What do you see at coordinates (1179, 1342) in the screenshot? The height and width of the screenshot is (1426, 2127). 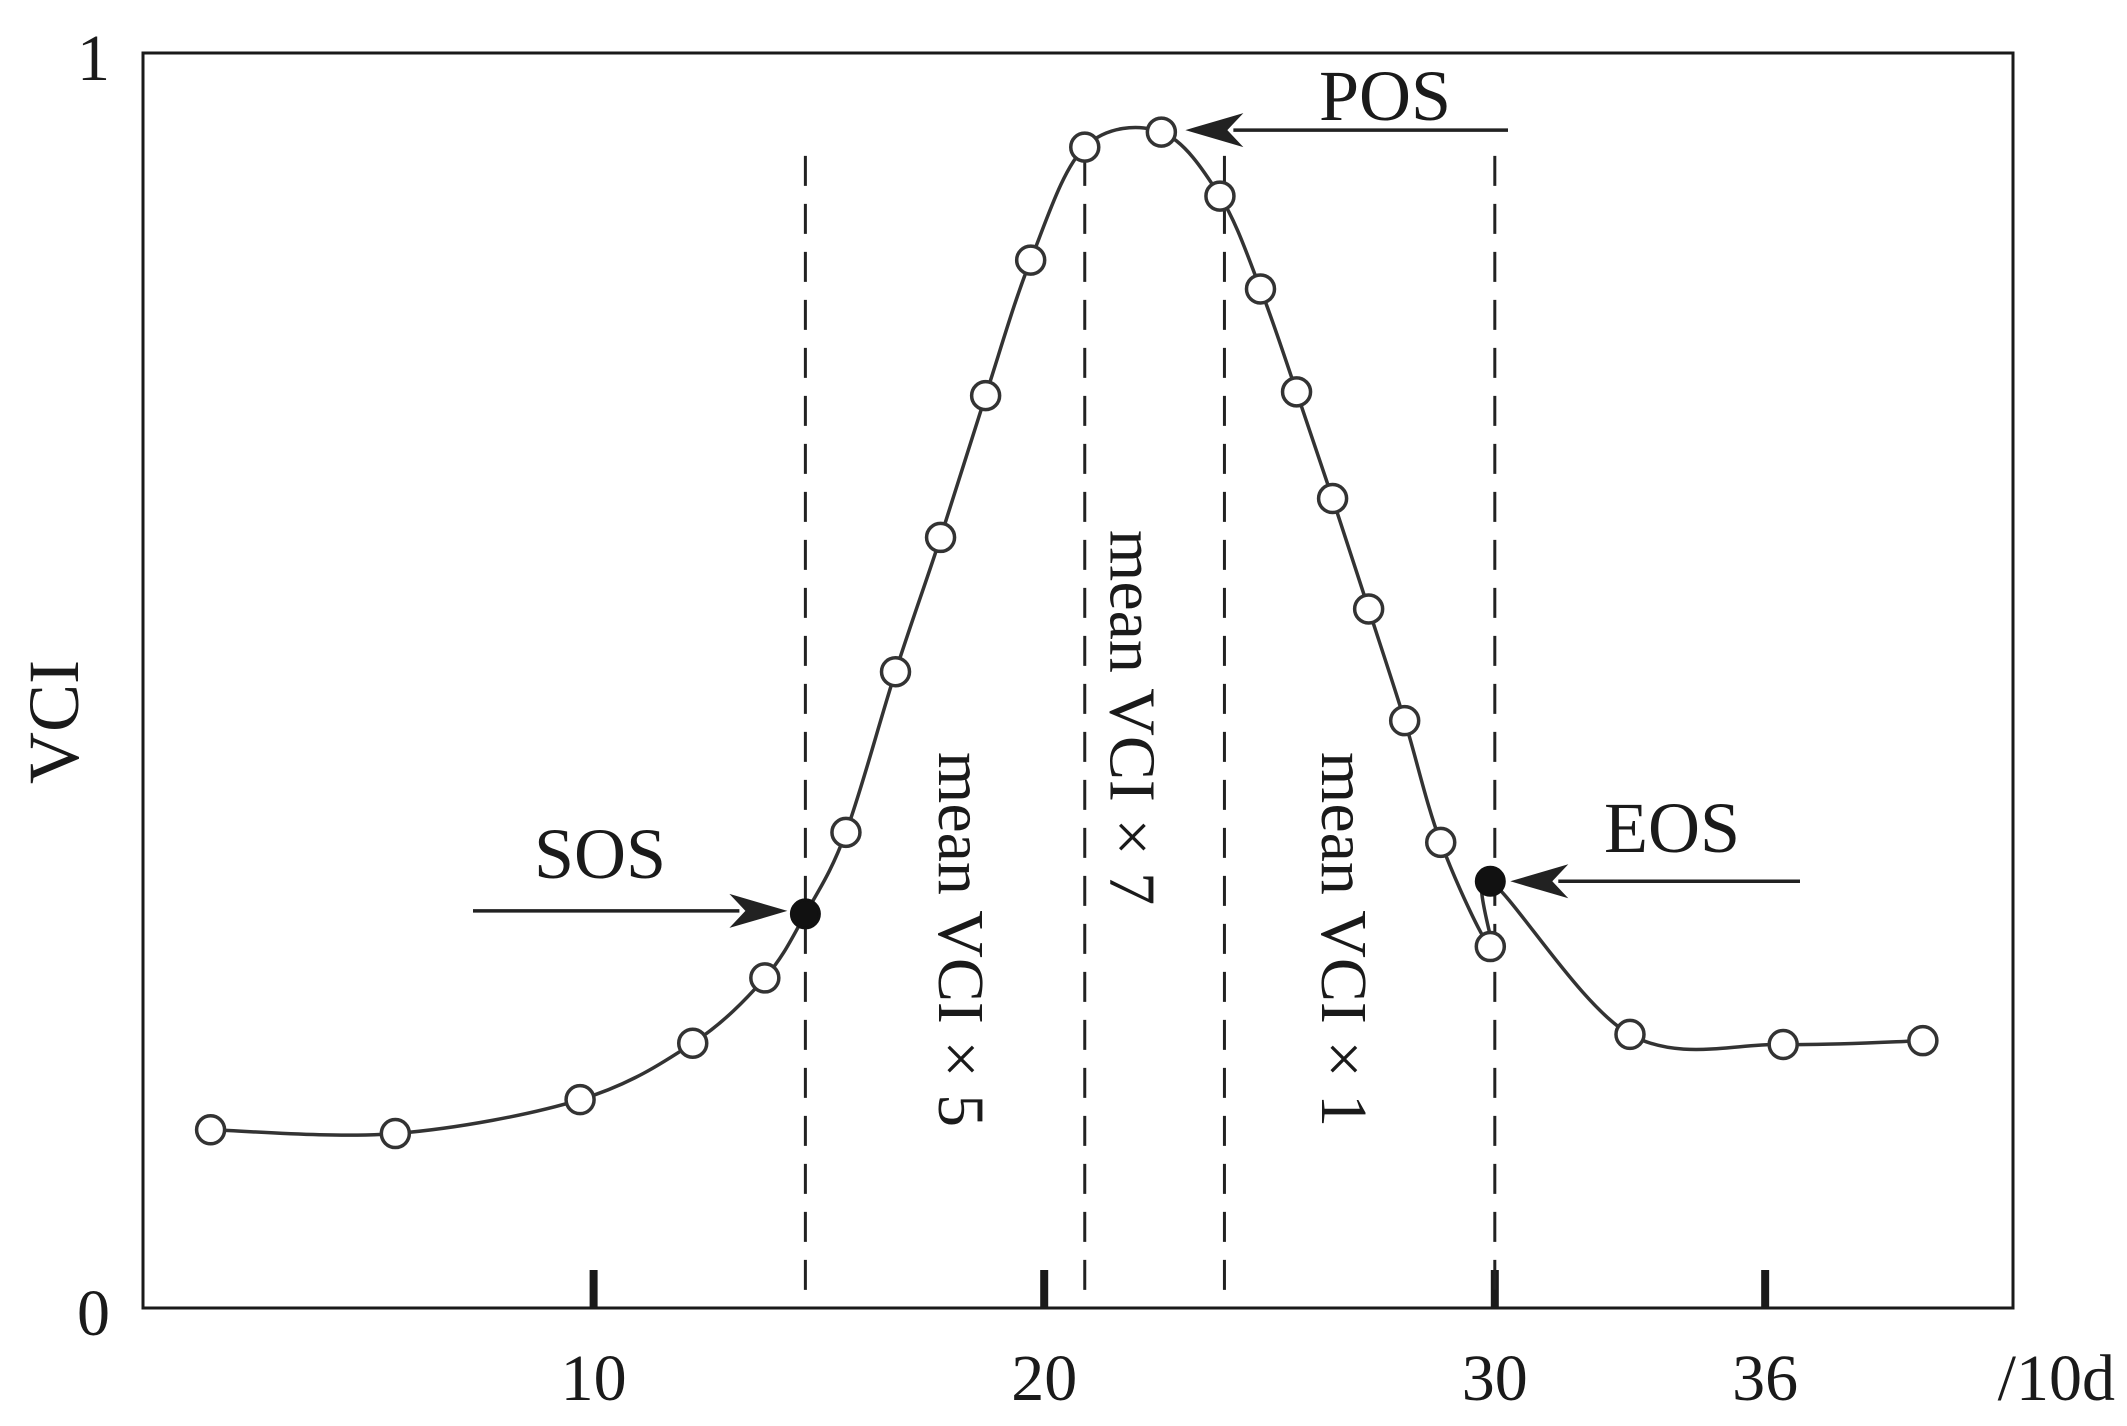 I see `x-ticks: 10 20 30 36` at bounding box center [1179, 1342].